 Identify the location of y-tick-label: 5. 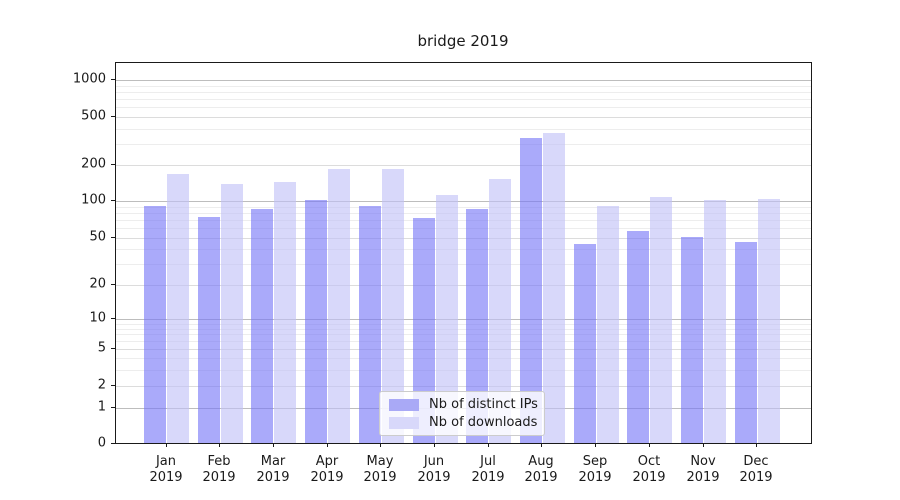
(101, 348).